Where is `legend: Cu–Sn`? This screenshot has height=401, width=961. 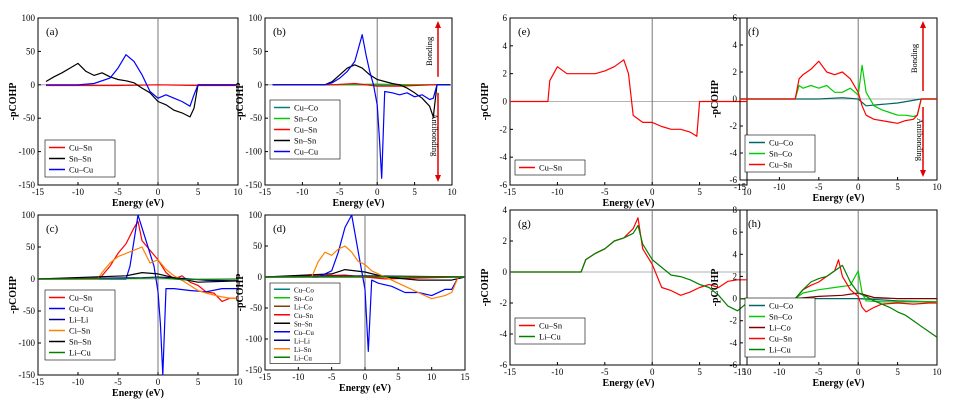
legend: Cu–Sn is located at coordinates (550, 167).